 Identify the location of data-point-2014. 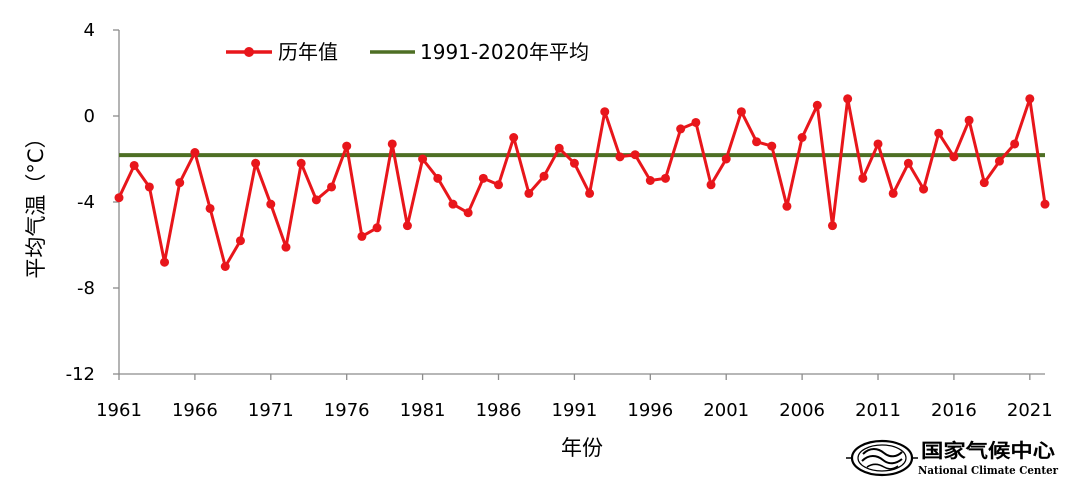
(924, 189).